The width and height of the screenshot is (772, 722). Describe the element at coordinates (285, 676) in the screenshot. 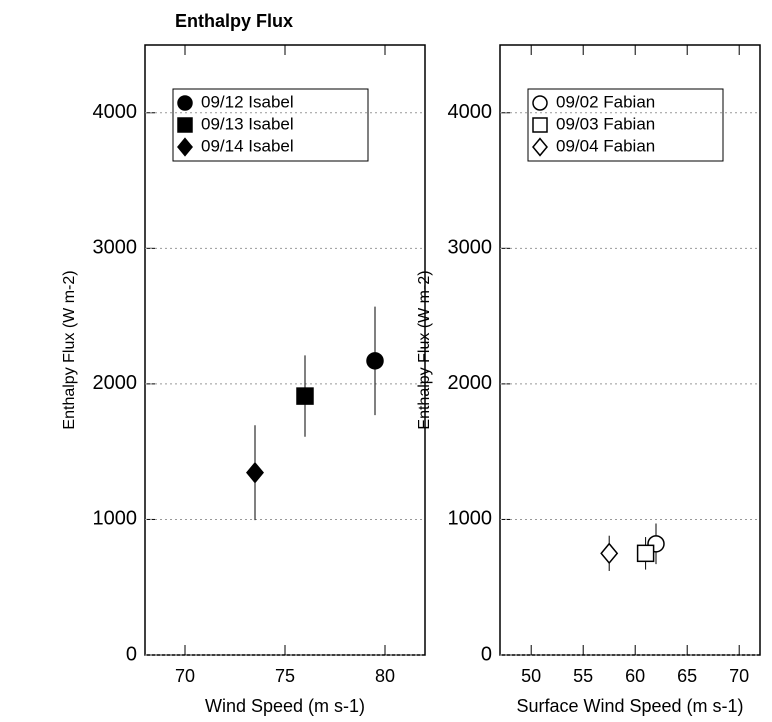

I see `x-tick-label: 75` at that location.